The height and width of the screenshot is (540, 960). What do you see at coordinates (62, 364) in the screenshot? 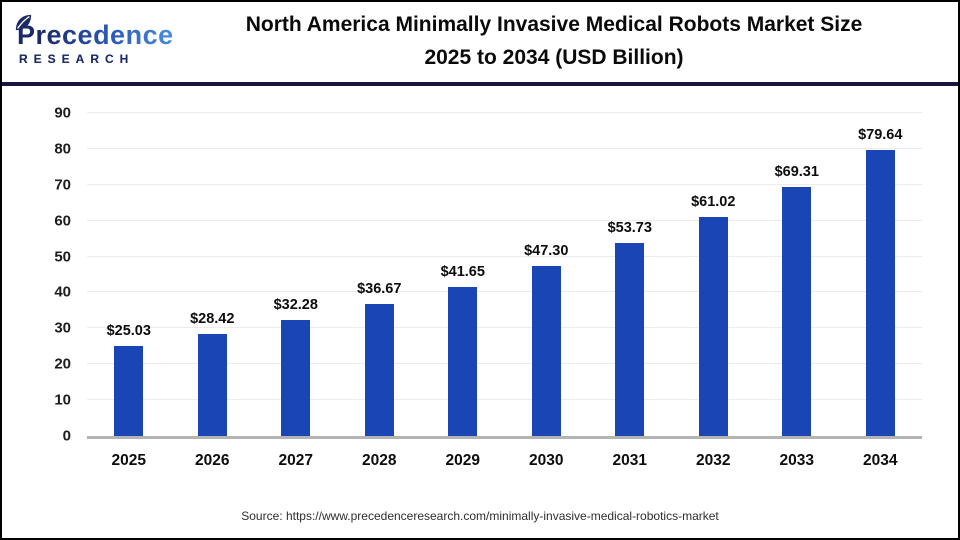
I see `y-axis-tick-label: 20` at bounding box center [62, 364].